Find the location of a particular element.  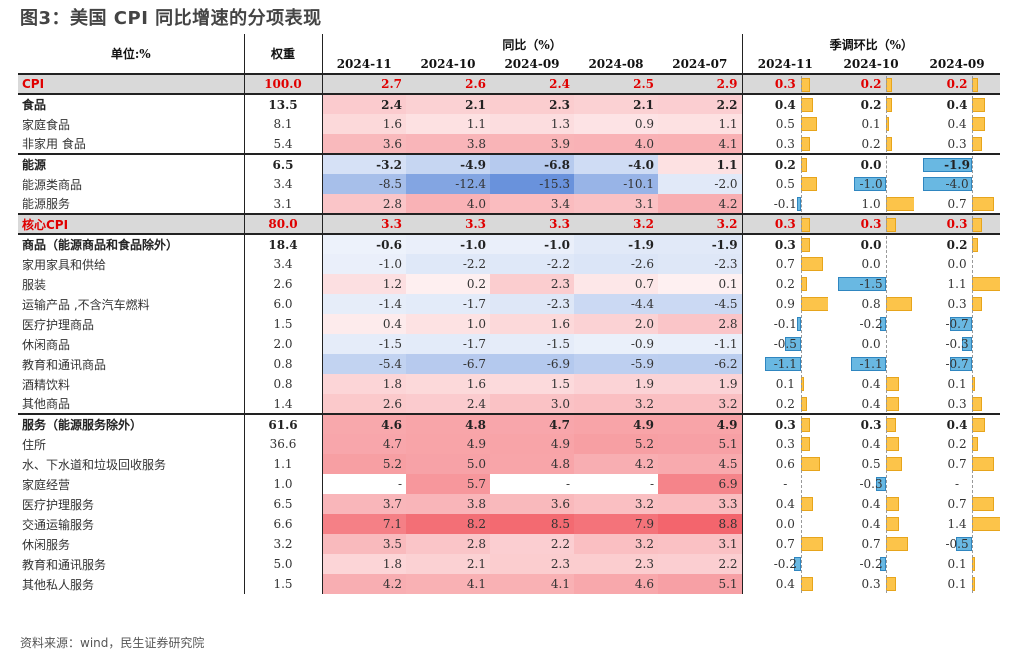

mom-value: -0.2 is located at coordinates (785, 564).